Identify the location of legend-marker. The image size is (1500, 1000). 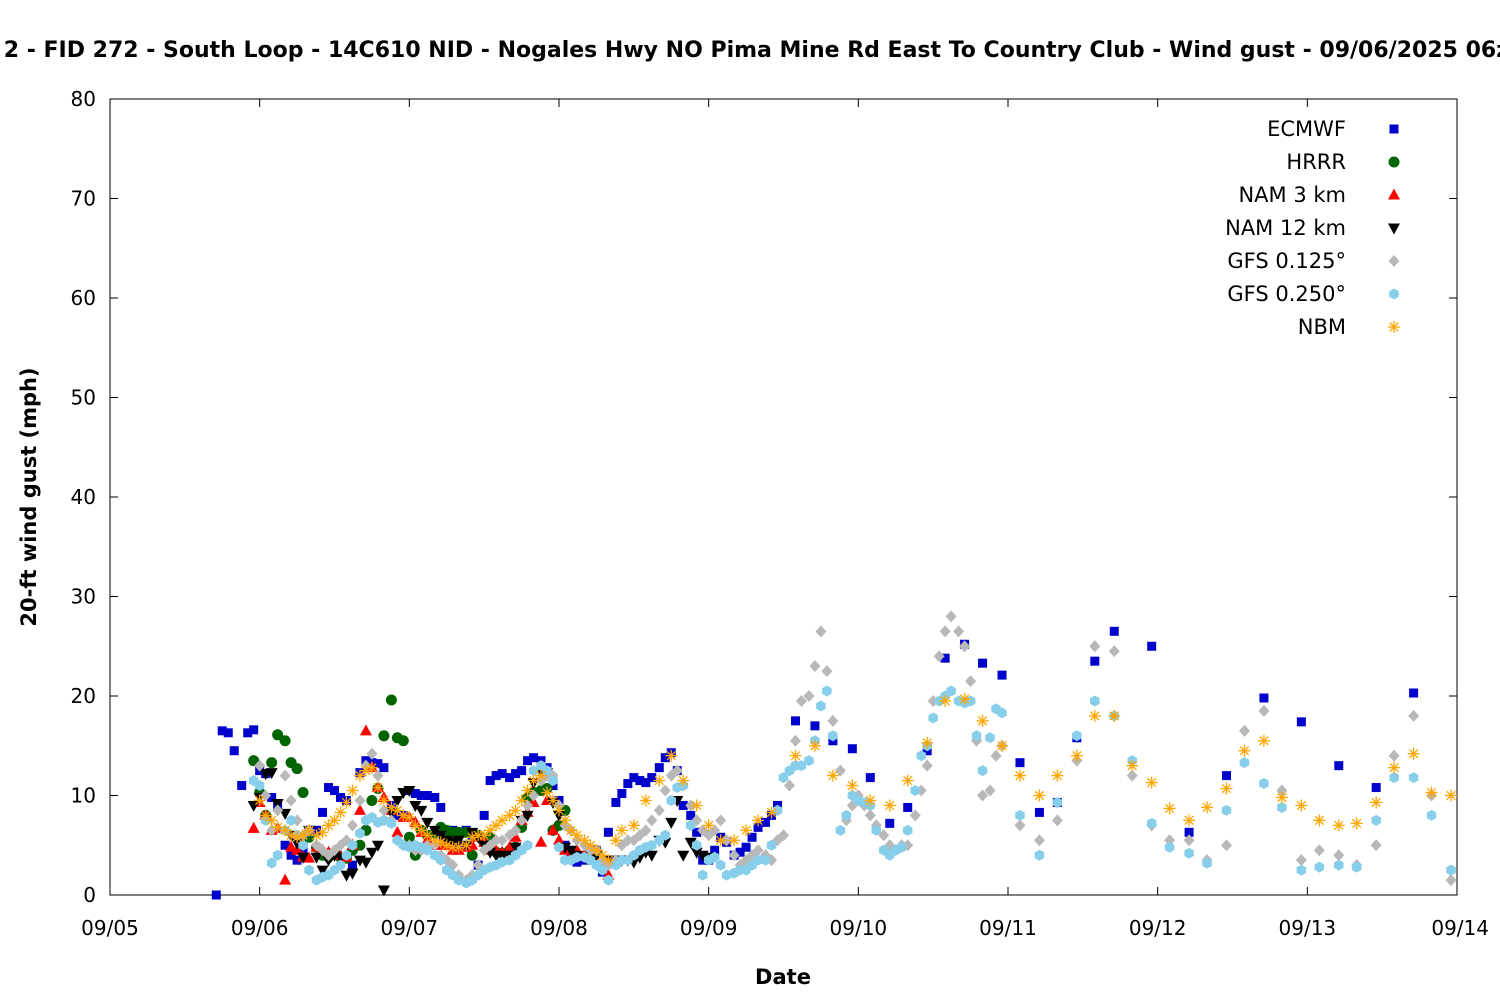
(1394, 229).